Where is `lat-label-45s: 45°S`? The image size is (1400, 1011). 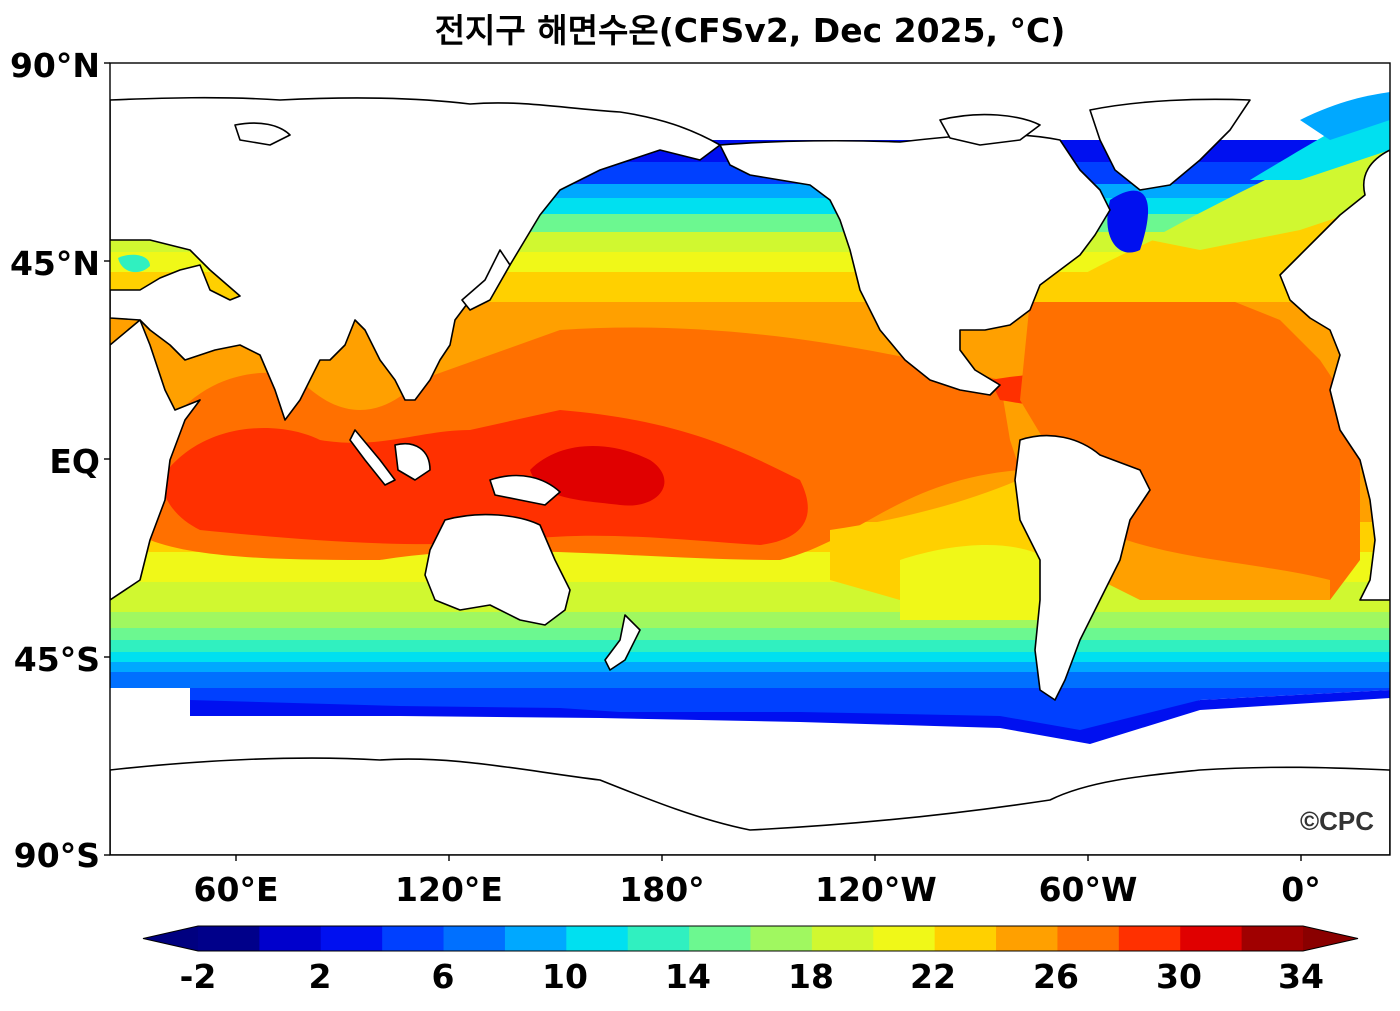
lat-label-45s: 45°S is located at coordinates (56, 659).